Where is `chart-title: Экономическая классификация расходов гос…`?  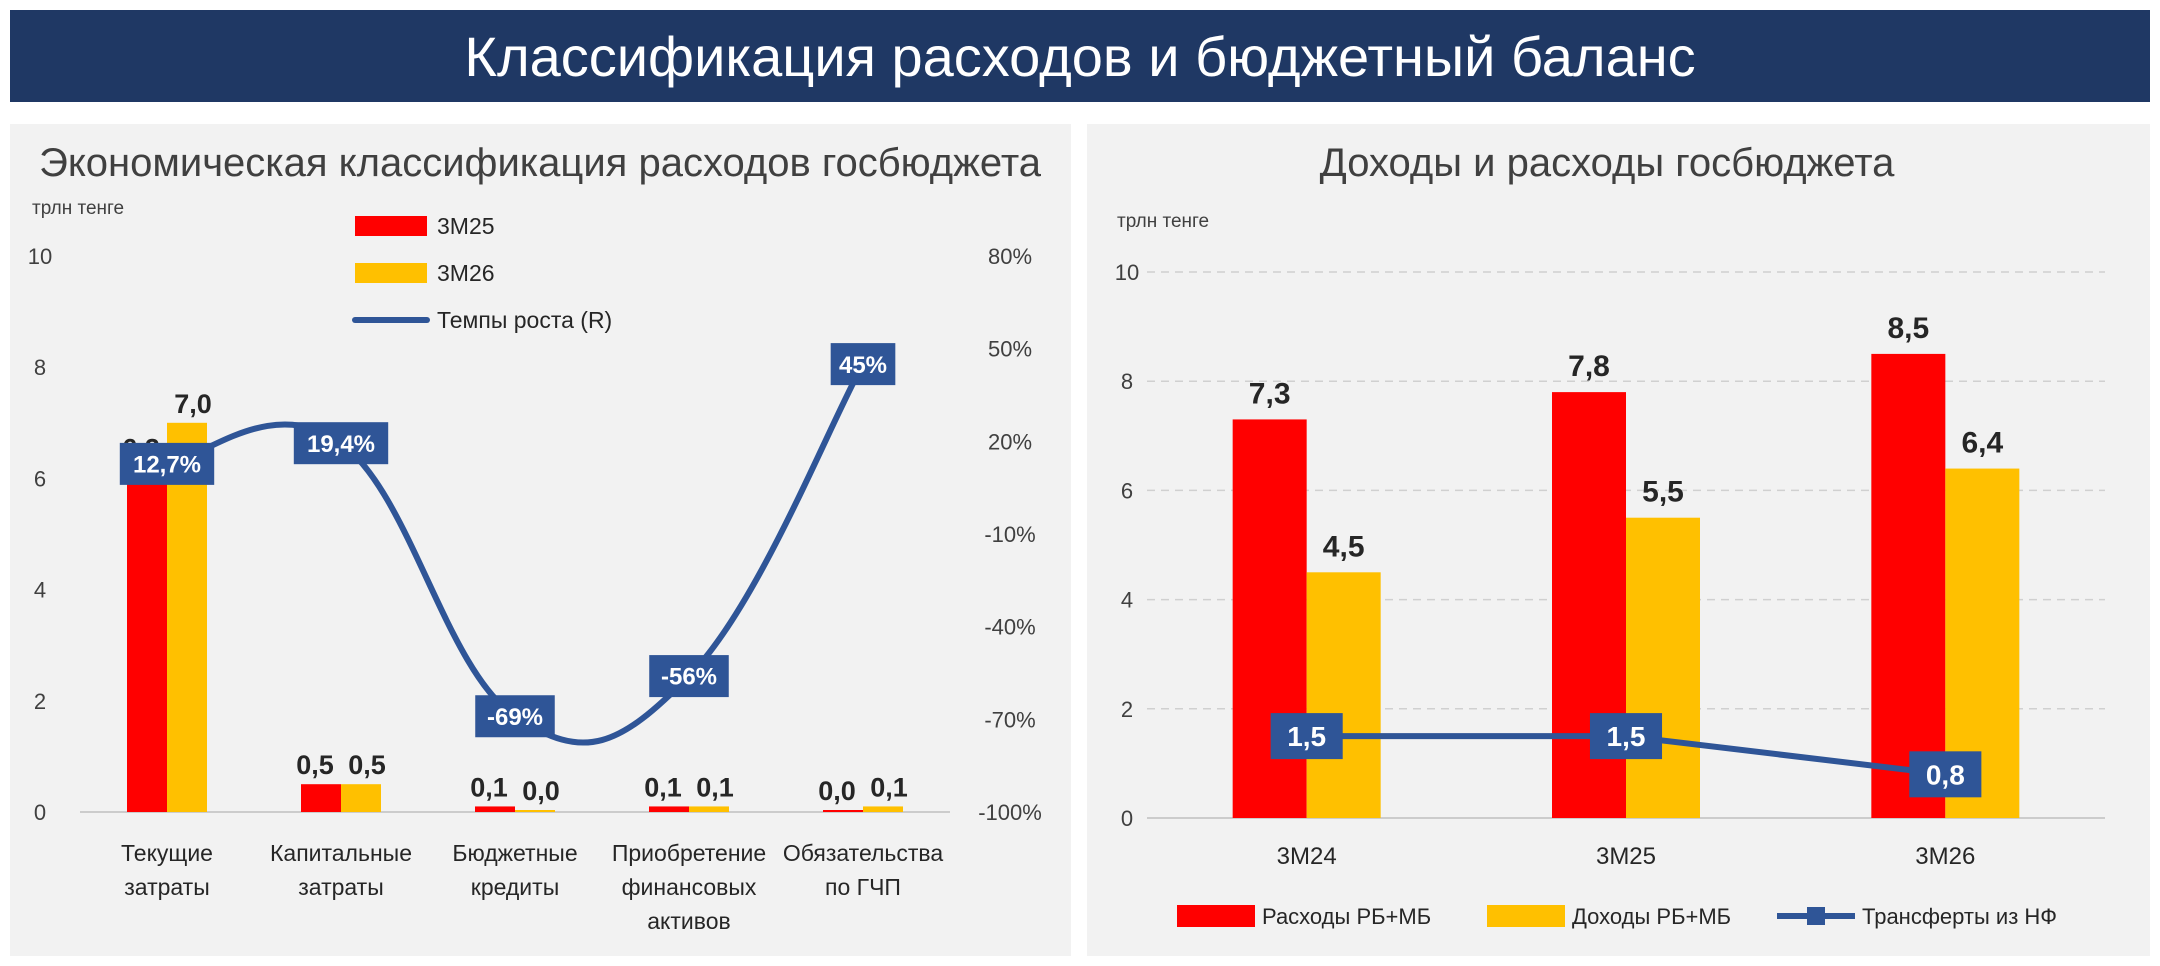
chart-title: Экономическая классификация расходов гос… is located at coordinates (540, 163).